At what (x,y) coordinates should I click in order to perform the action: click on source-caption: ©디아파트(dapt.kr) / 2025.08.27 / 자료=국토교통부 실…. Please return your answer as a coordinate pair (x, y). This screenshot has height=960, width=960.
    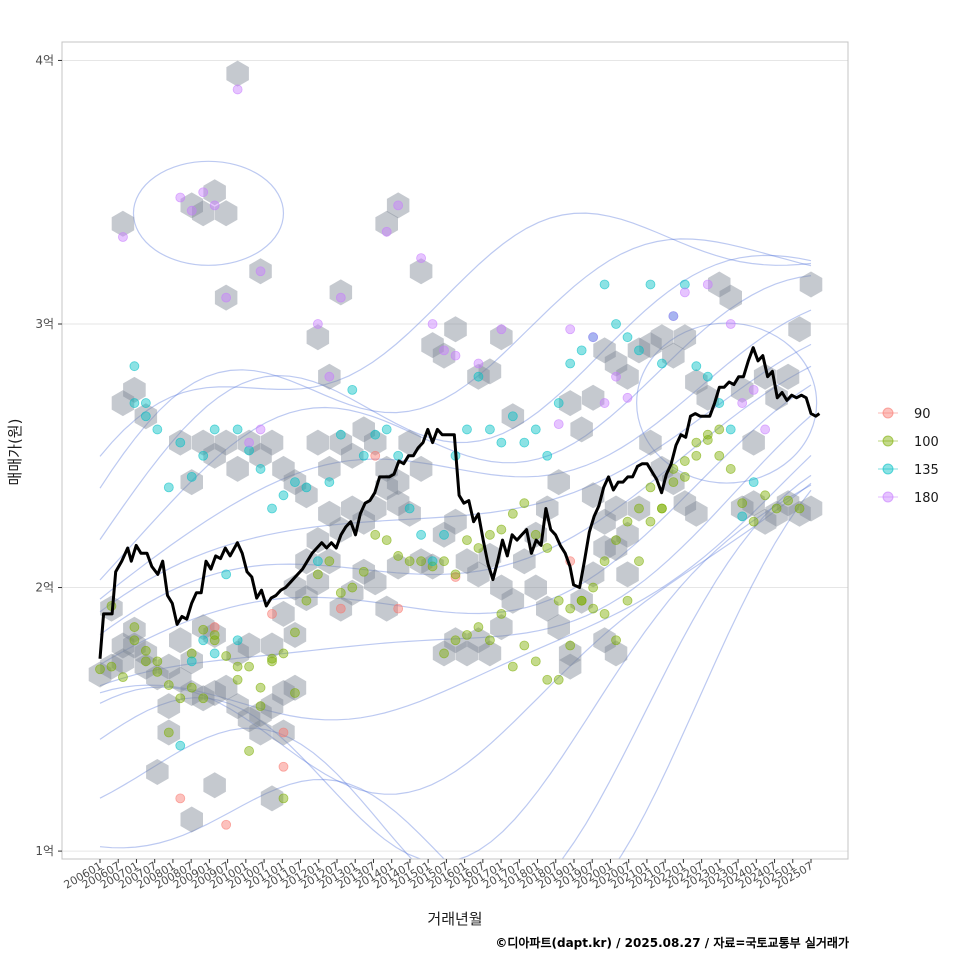
    Looking at the image, I should click on (672, 942).